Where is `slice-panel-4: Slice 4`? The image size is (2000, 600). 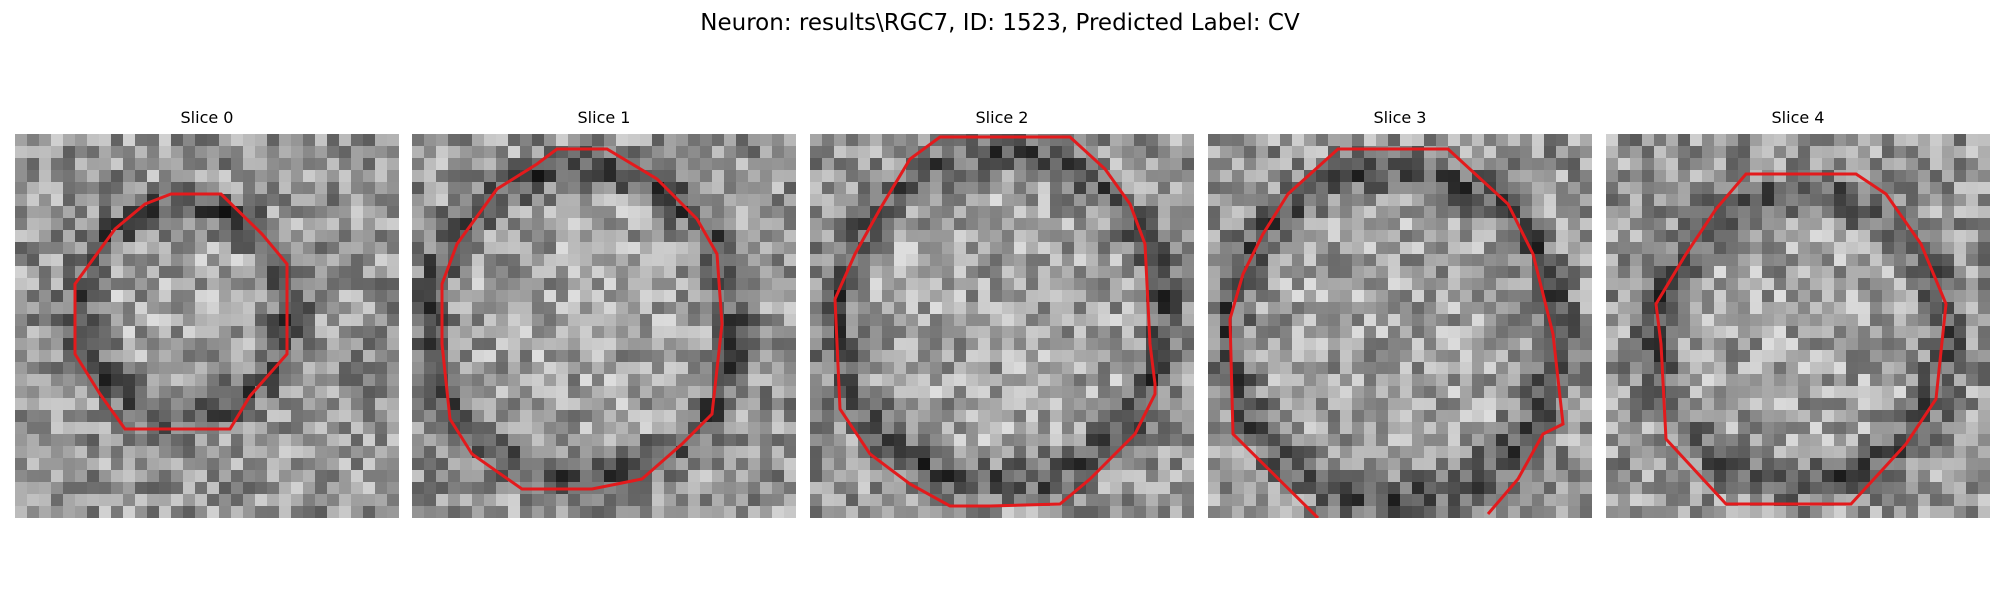
slice-panel-4: Slice 4 is located at coordinates (1798, 313).